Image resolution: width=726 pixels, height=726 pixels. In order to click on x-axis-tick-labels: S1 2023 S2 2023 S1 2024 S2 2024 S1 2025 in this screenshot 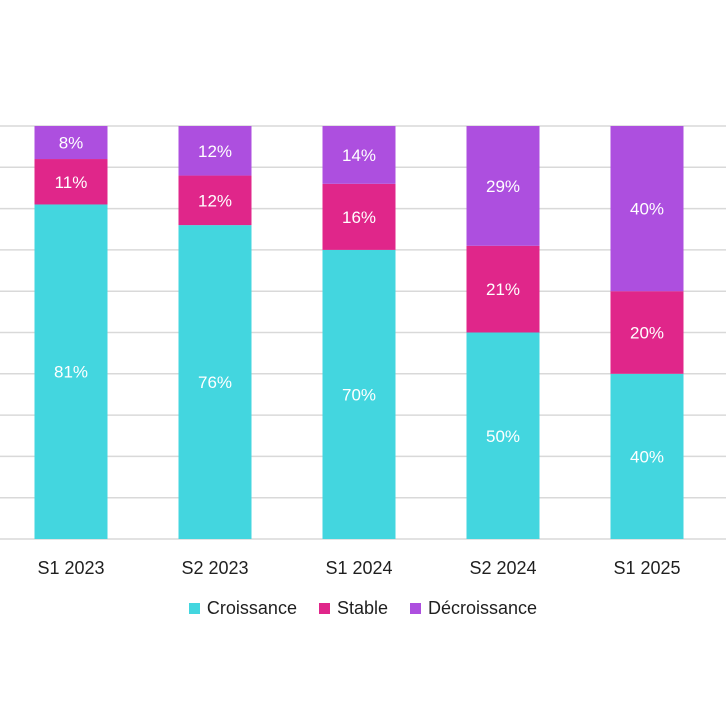, I will do `click(358, 568)`.